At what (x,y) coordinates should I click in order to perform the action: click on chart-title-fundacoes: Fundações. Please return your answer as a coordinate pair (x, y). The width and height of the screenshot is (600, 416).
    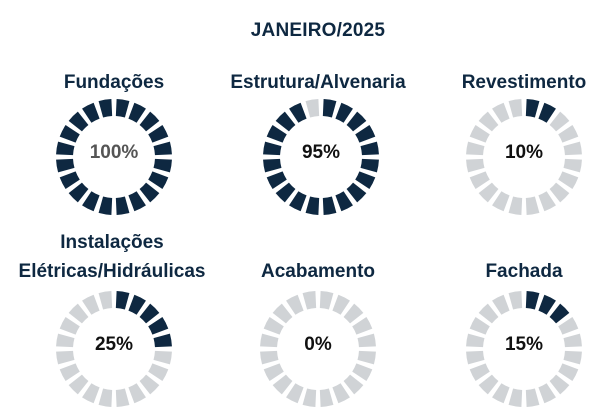
    Looking at the image, I should click on (114, 82).